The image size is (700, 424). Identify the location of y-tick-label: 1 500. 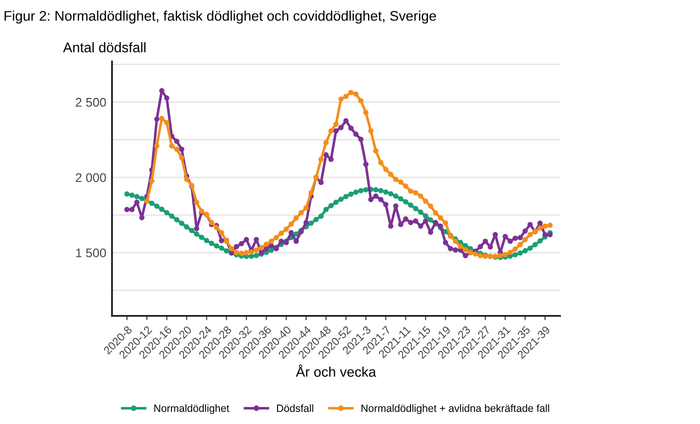
(91, 253).